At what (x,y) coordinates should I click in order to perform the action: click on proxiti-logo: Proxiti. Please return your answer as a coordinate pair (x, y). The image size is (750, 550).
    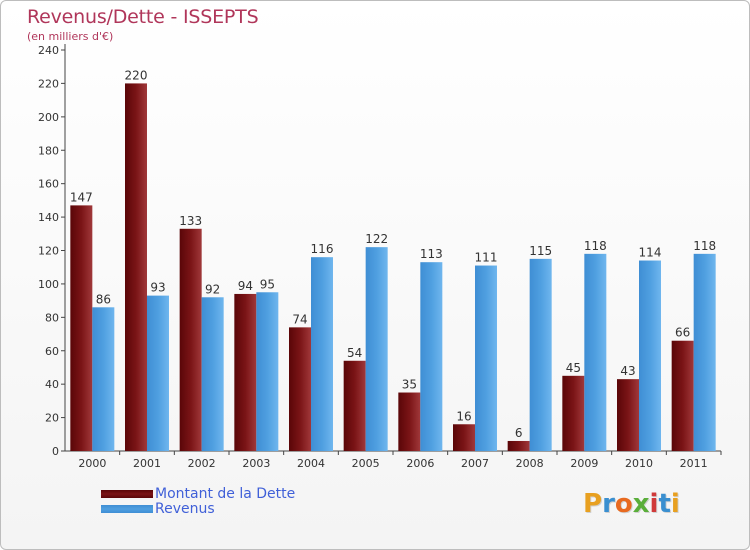
    Looking at the image, I should click on (631, 504).